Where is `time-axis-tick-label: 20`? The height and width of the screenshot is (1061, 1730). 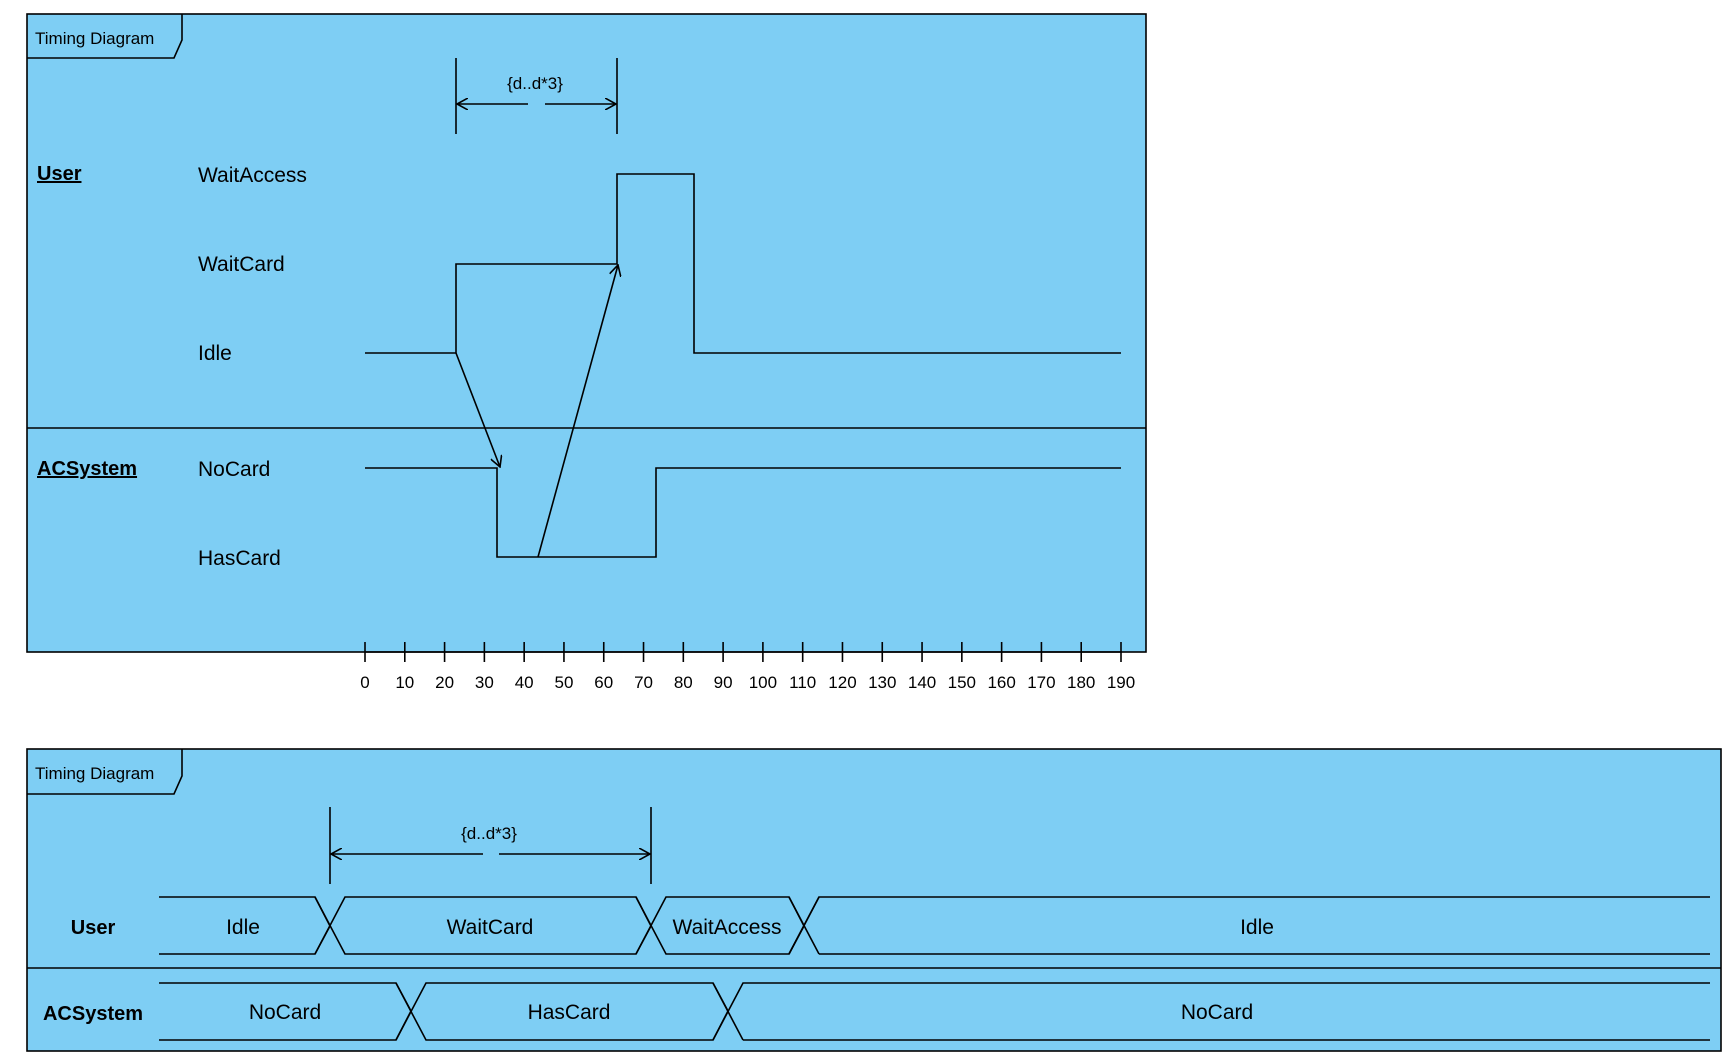 time-axis-tick-label: 20 is located at coordinates (444, 682).